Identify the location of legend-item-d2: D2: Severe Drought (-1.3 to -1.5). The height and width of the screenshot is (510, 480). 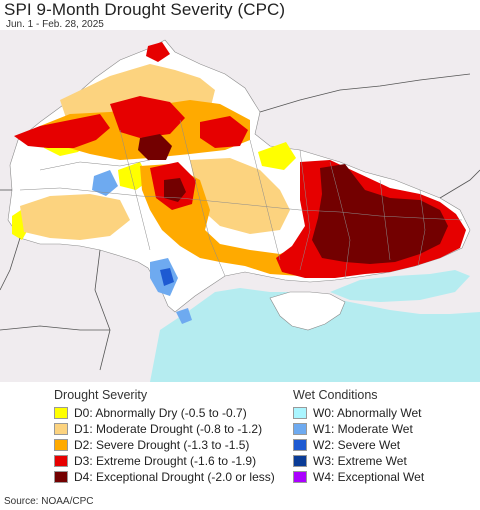
(164, 445).